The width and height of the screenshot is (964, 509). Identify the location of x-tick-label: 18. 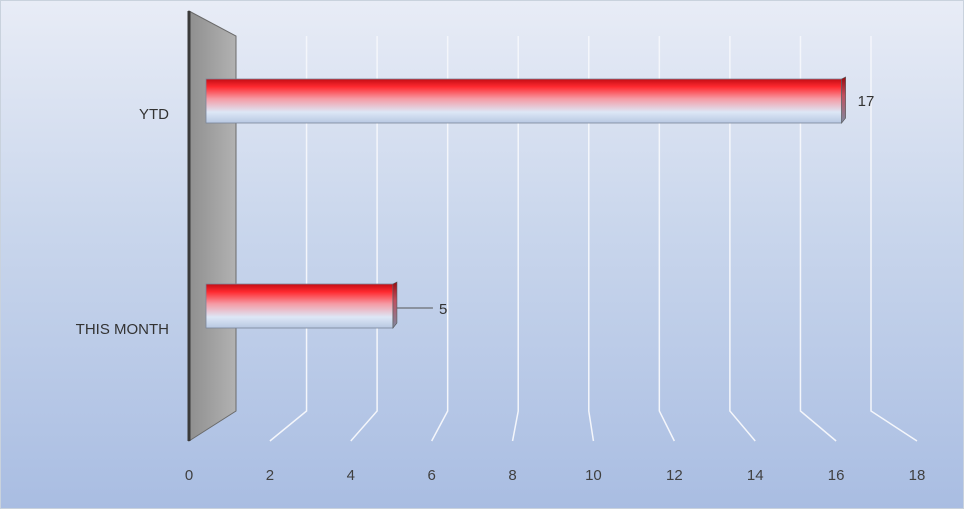
(917, 475).